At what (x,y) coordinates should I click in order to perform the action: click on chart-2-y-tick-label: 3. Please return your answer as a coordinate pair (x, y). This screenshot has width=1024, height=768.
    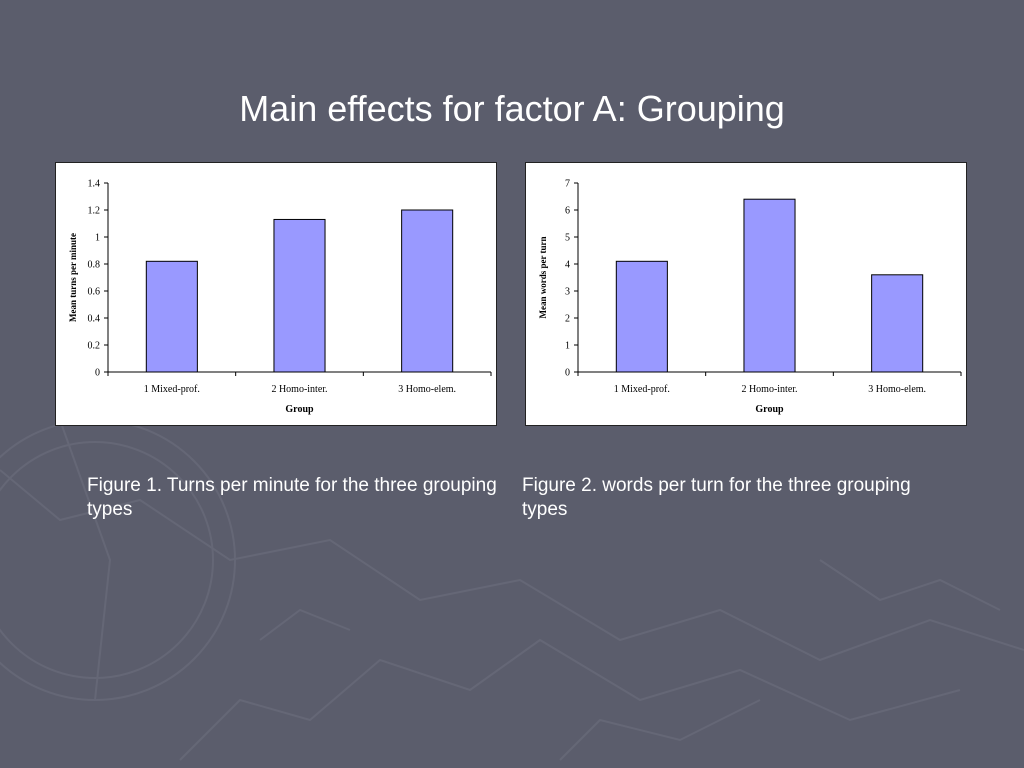
    Looking at the image, I should click on (567, 292).